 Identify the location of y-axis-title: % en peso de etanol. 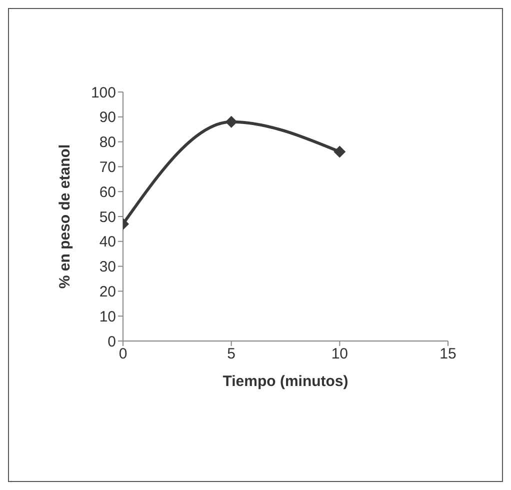
(65, 216).